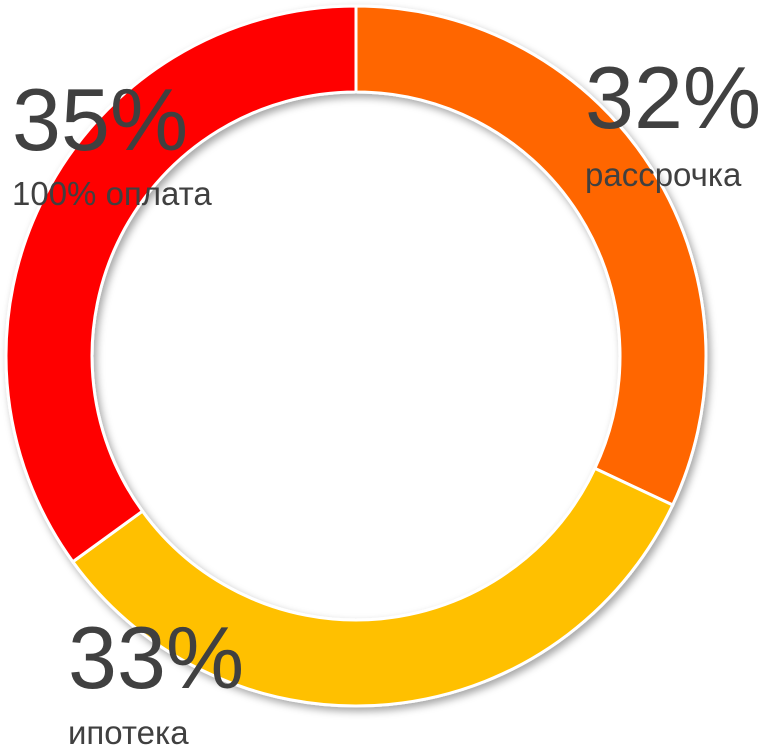  Describe the element at coordinates (128, 731) in the screenshot. I see `category-label: ипотека` at that location.